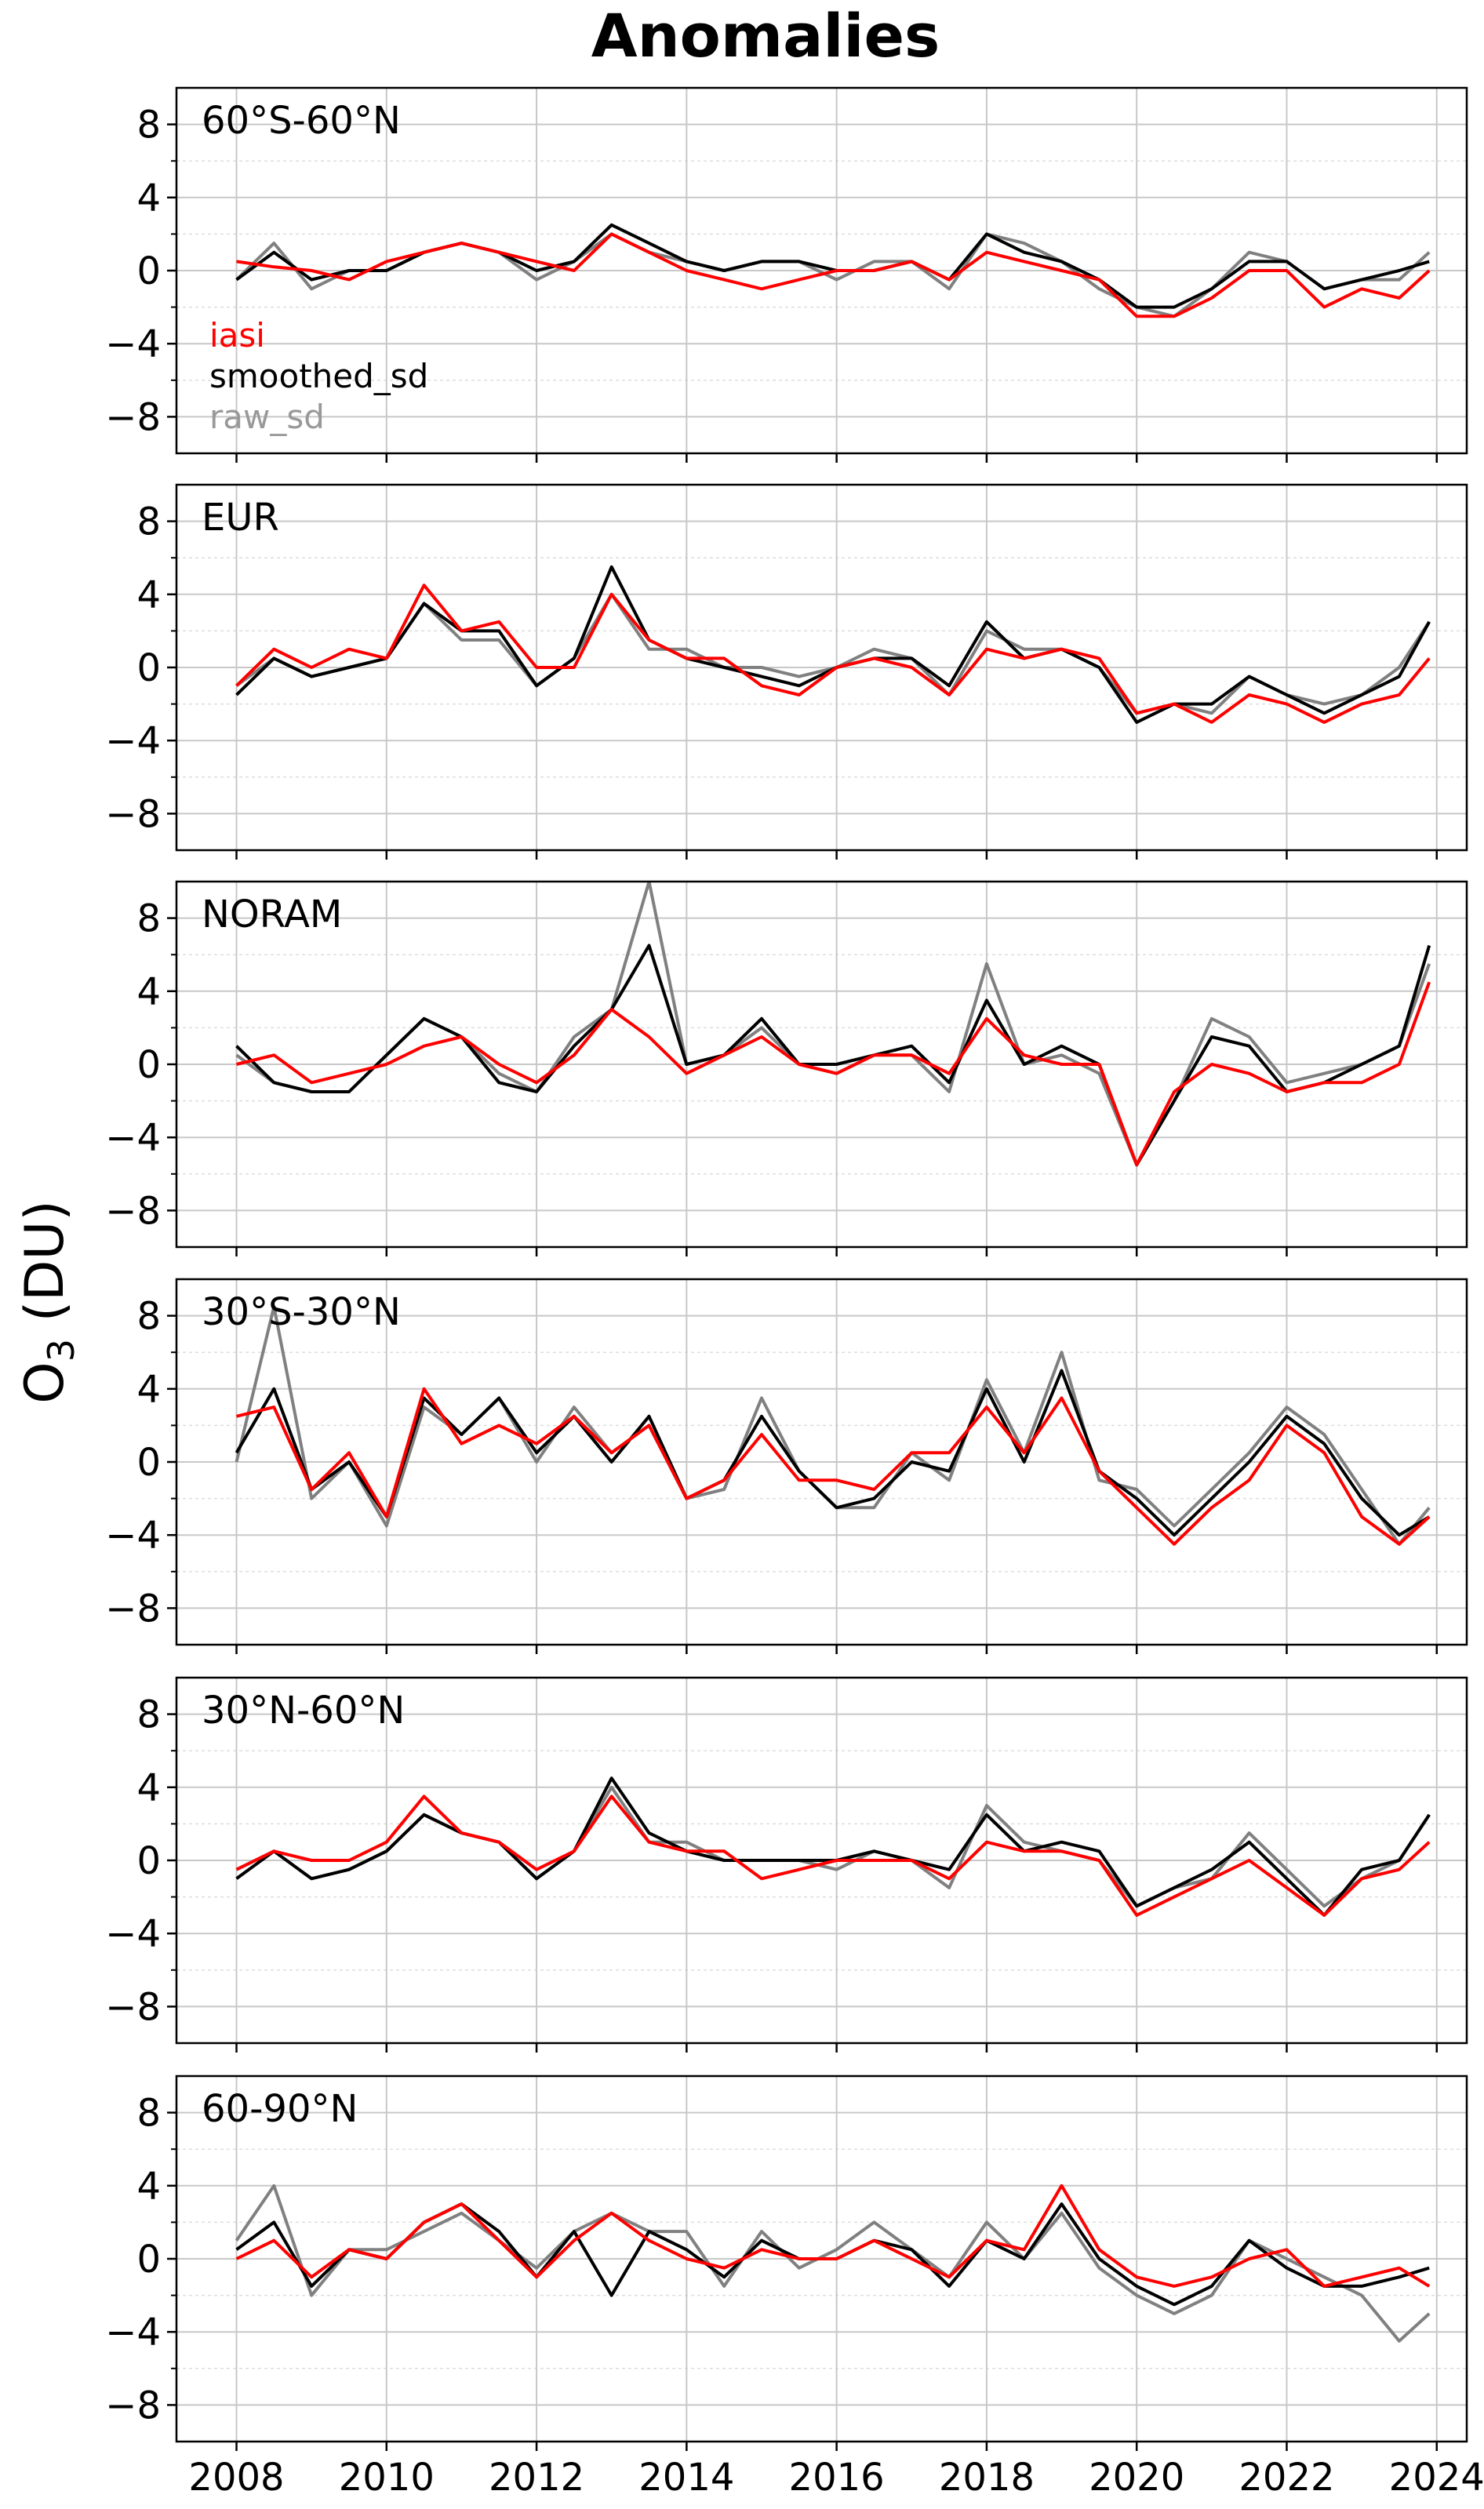  I want to click on panel-title: EUR, so click(240, 518).